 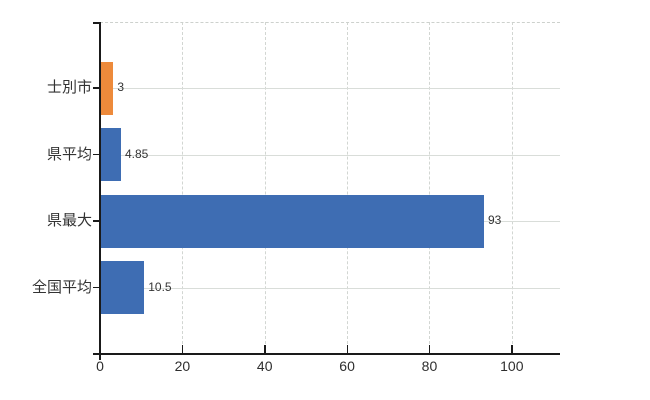 What do you see at coordinates (69, 221) in the screenshot?
I see `category-label: 県最大` at bounding box center [69, 221].